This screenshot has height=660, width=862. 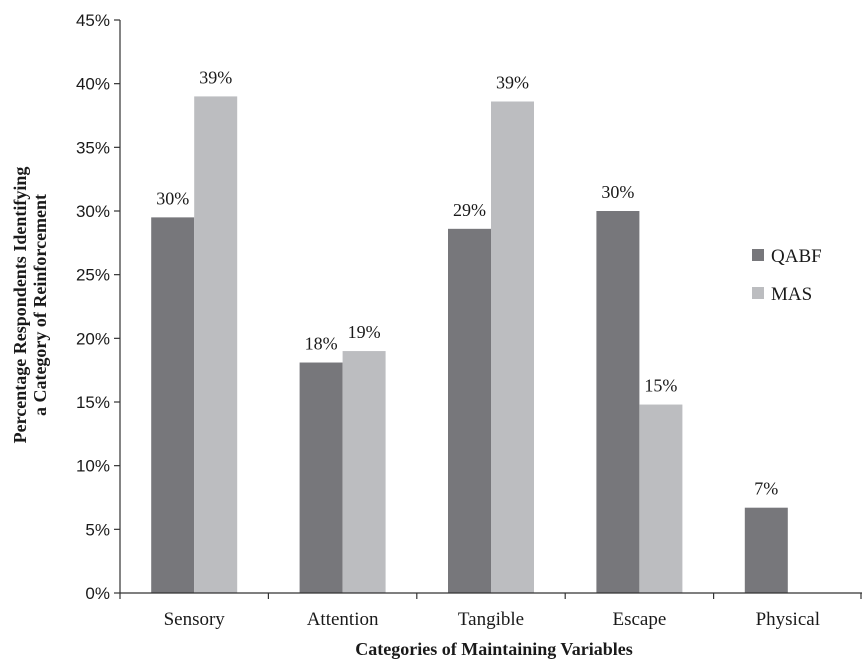 I want to click on y-tick-label: 30%, so click(x=93, y=211).